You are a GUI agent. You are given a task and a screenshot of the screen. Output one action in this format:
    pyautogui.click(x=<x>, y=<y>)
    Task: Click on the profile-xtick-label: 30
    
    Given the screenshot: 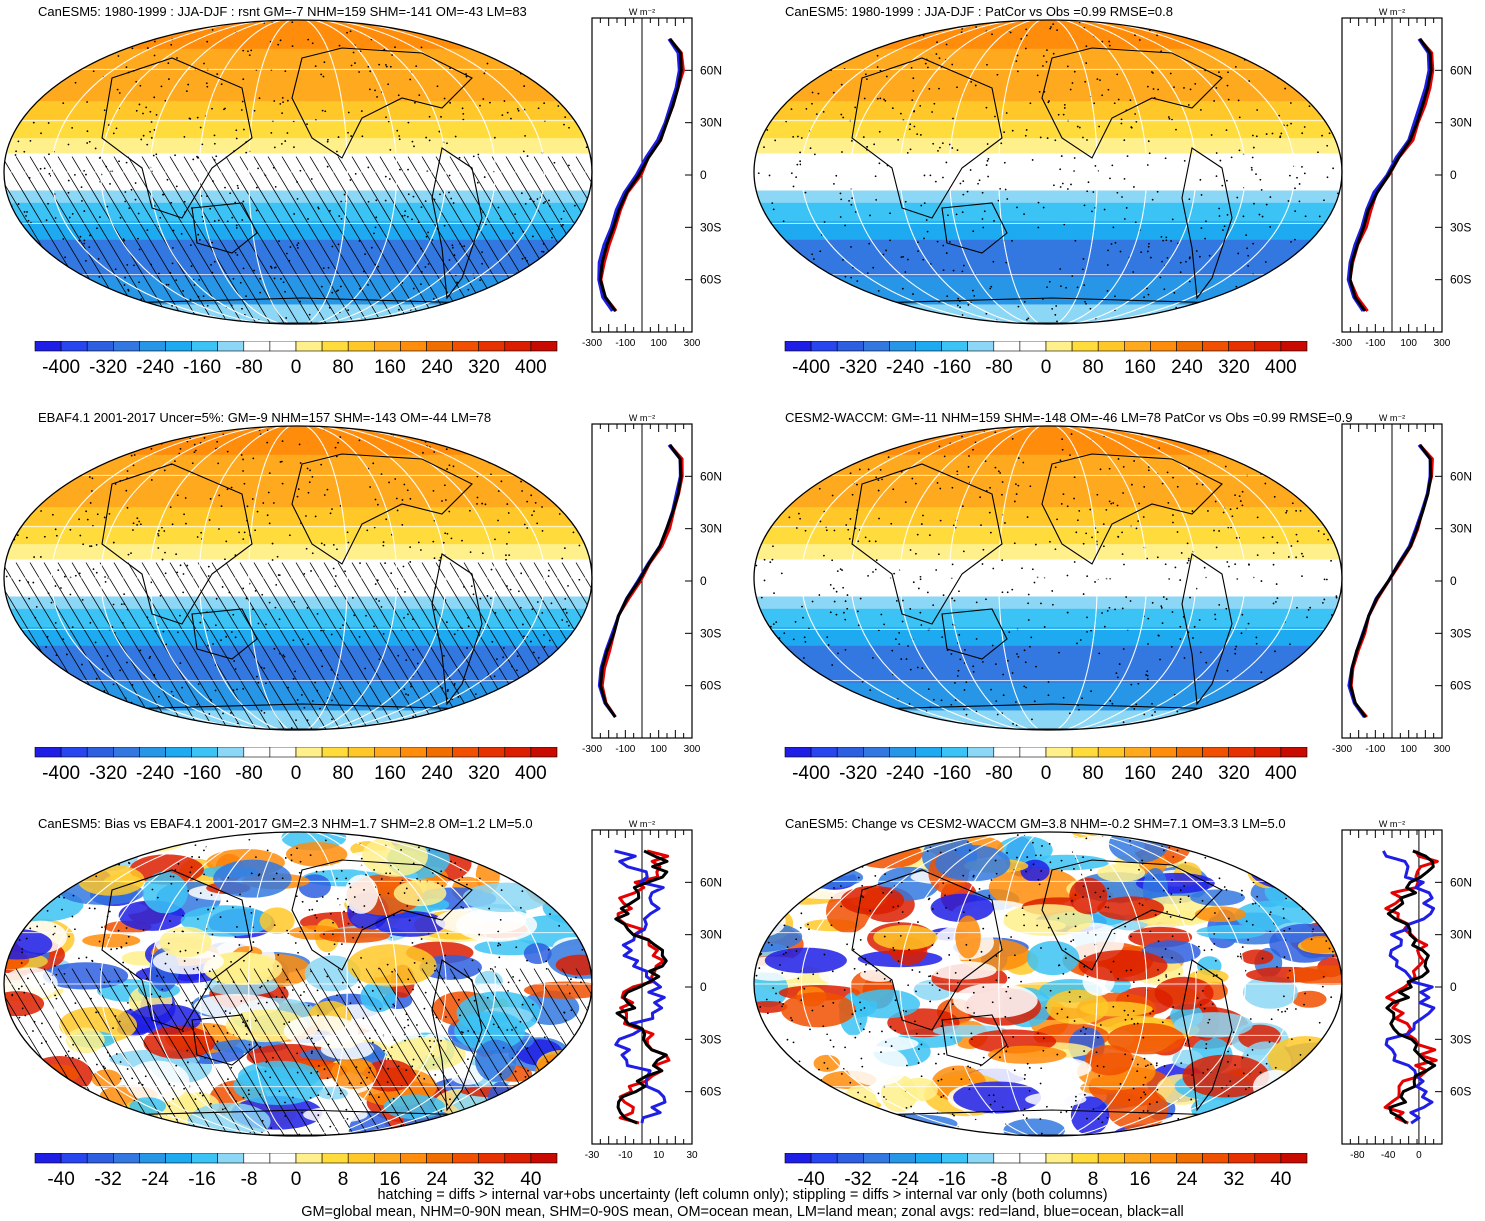 What is the action you would take?
    pyautogui.click(x=692, y=1155)
    